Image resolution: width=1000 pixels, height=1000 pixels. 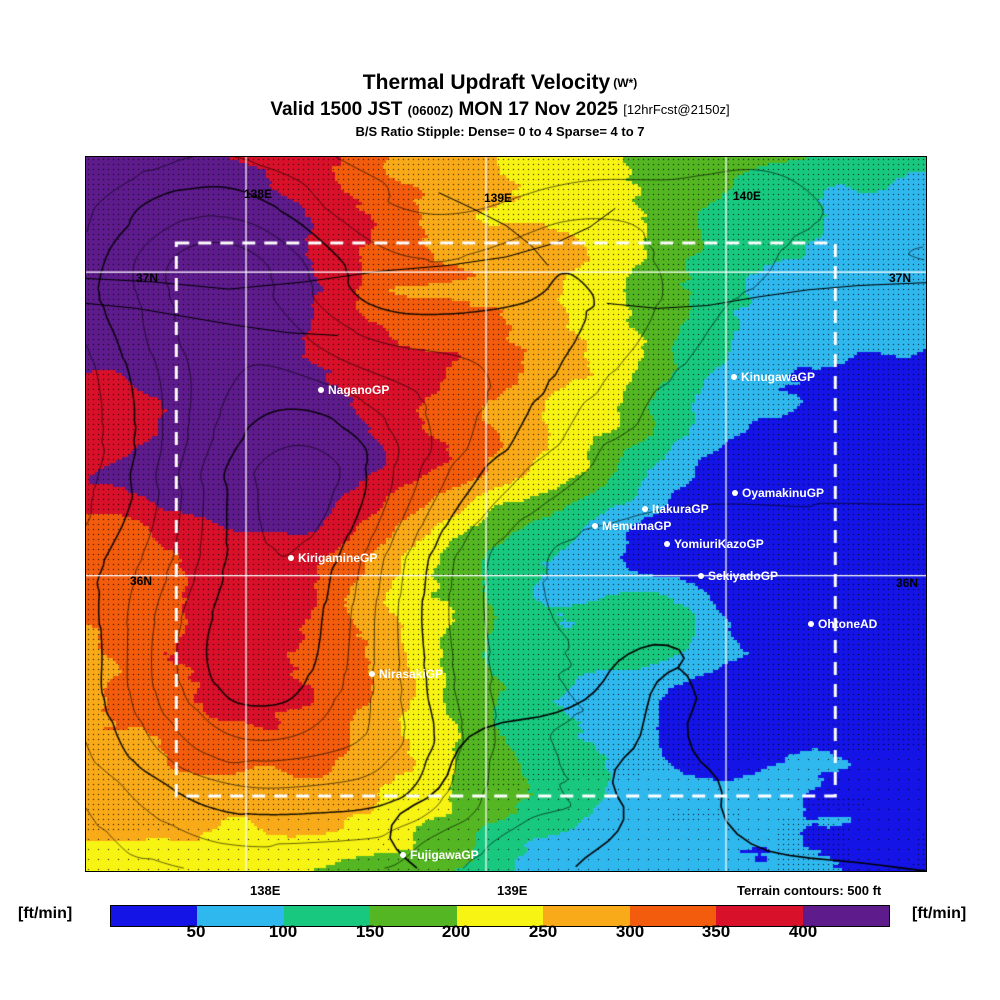 I want to click on color-scale-tick-350: 350, so click(x=716, y=931).